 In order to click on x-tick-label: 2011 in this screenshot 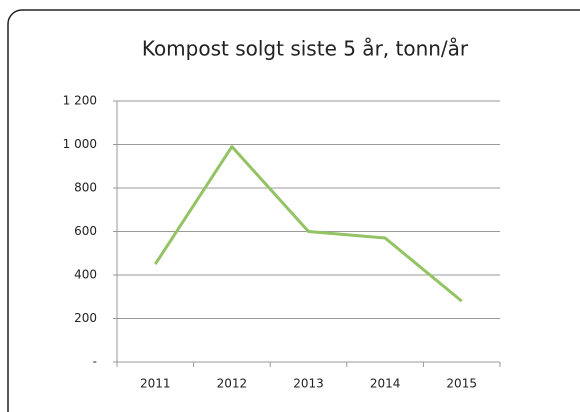, I will do `click(155, 384)`.